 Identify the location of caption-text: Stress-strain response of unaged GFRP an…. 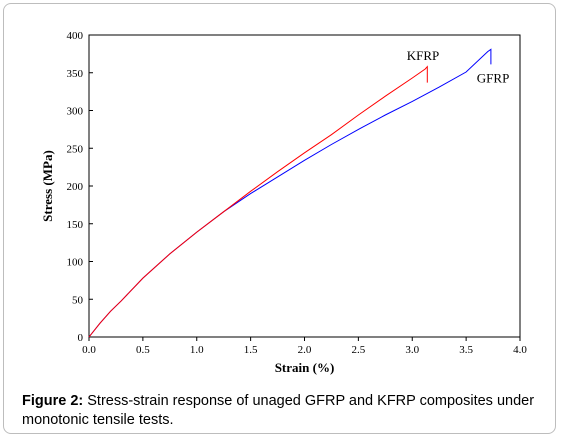
(278, 410).